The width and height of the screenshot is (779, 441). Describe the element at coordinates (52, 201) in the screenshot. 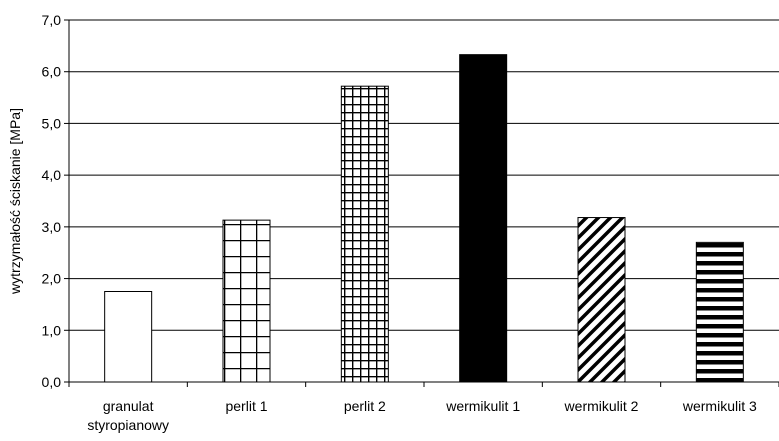

I see `y-tick-labels: 0,0 1,0 2,0 3,0 4,0 5,0 6,0 7,0` at that location.